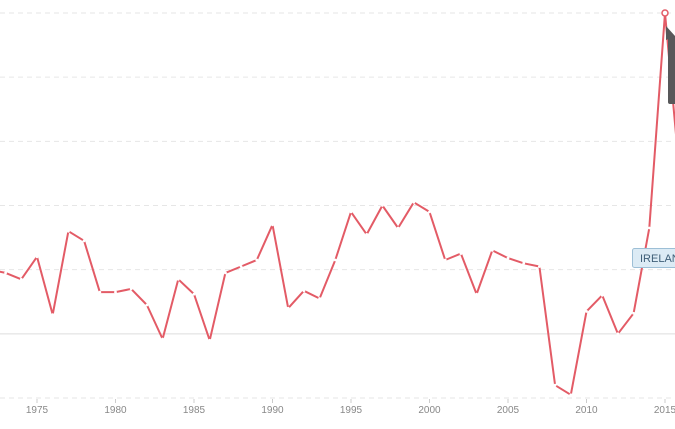 The height and width of the screenshot is (429, 675). I want to click on x-tick-label: 1990, so click(272, 410).